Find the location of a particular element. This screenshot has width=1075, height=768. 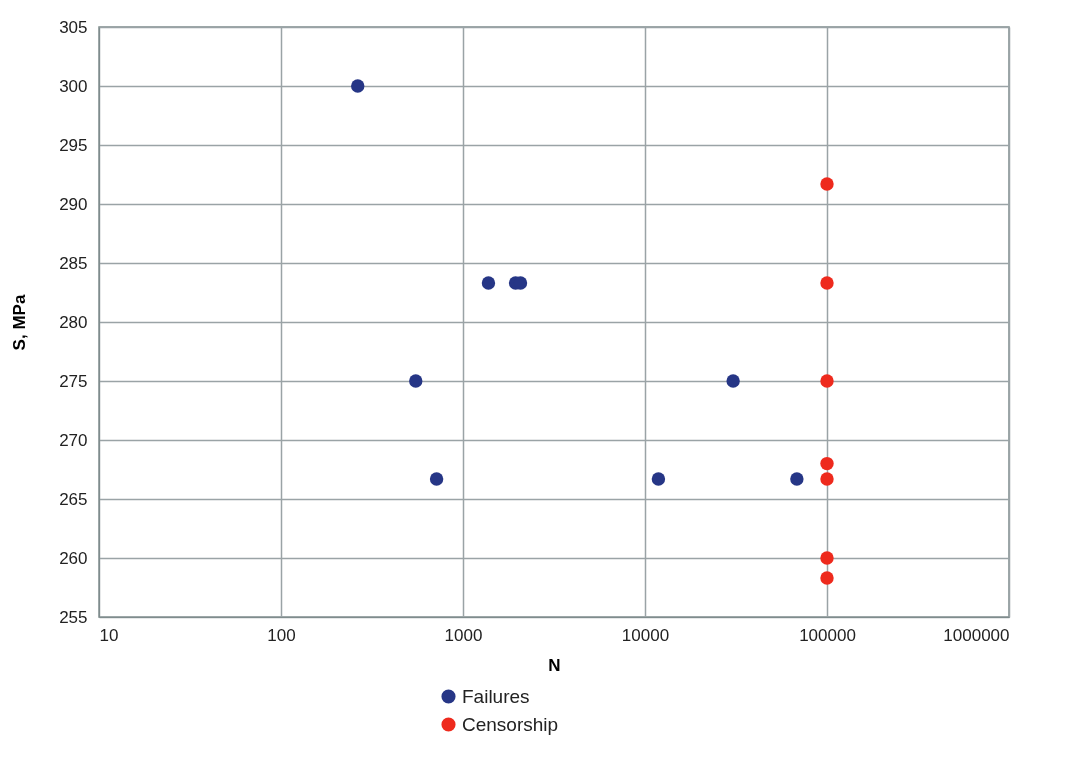

y-axis-title: S, MPa is located at coordinates (20, 322).